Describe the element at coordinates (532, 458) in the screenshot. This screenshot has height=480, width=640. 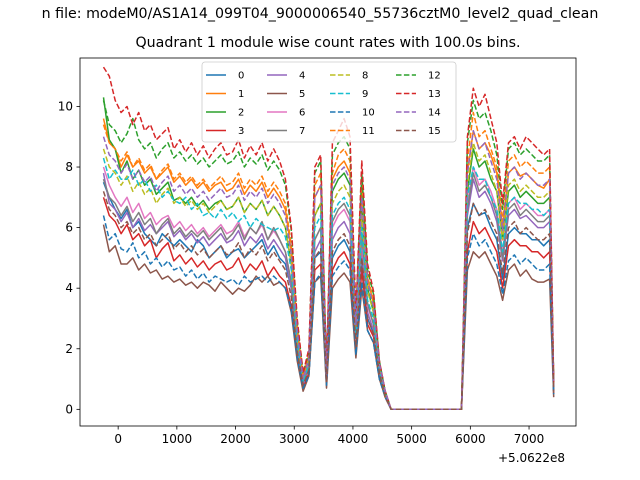
I see `x-offset-label: +5.0622e8` at that location.